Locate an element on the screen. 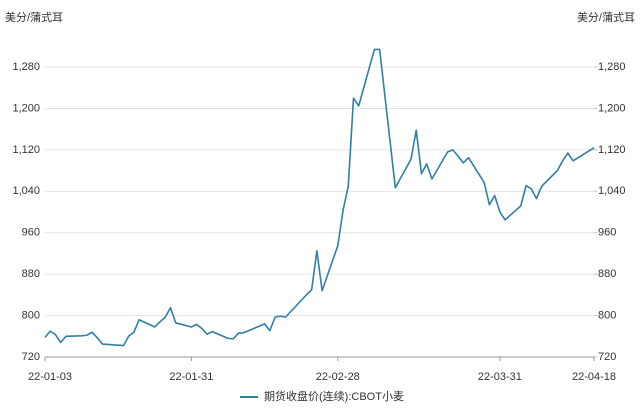 This screenshot has width=640, height=408. y-tick-label: 1,200 is located at coordinates (26, 108).